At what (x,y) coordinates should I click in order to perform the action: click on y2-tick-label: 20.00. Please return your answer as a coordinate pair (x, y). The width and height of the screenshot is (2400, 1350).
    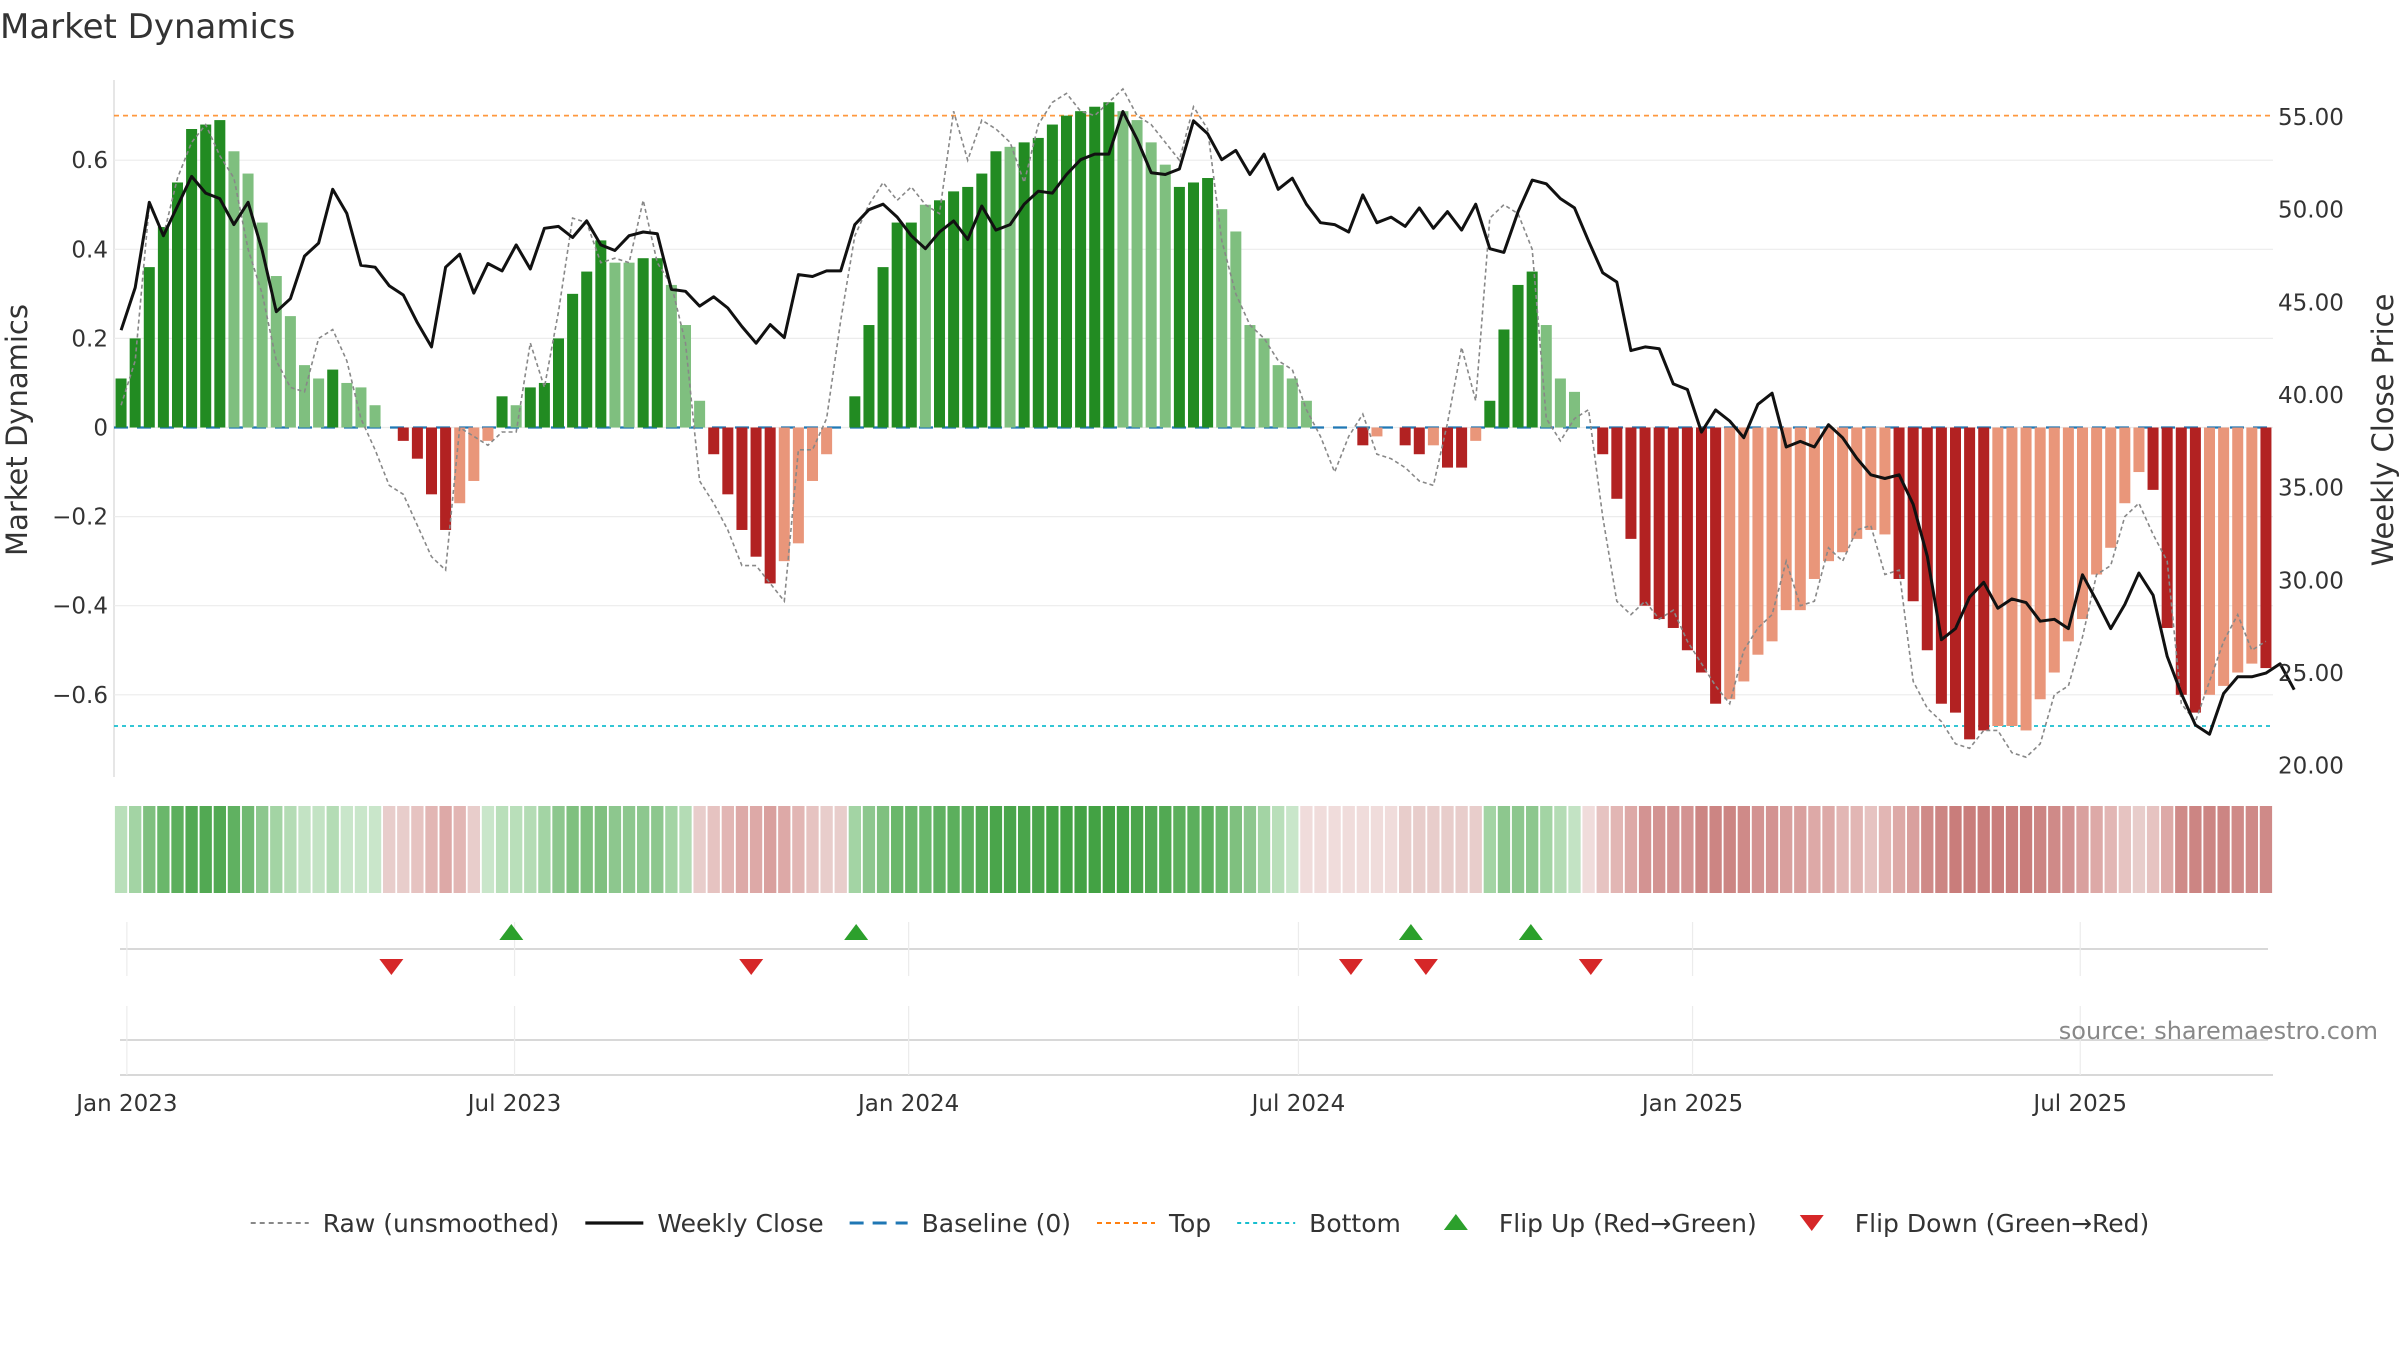
    Looking at the image, I should click on (2311, 767).